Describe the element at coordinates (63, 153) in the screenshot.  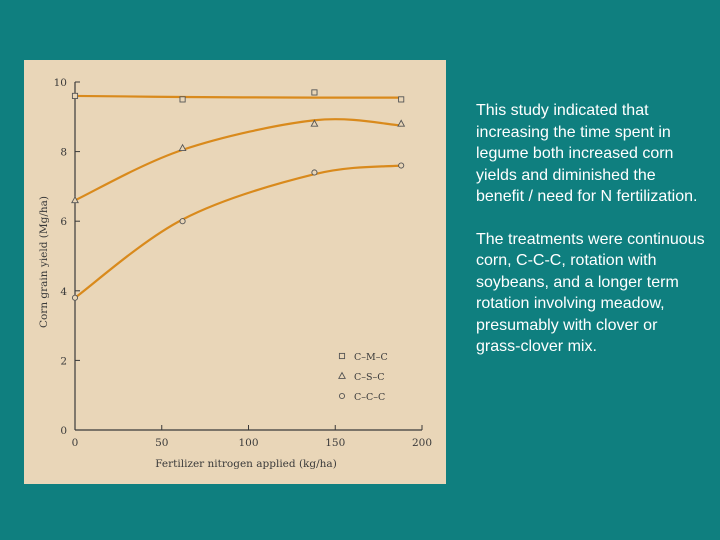
I see `y-tick-label: 8` at that location.